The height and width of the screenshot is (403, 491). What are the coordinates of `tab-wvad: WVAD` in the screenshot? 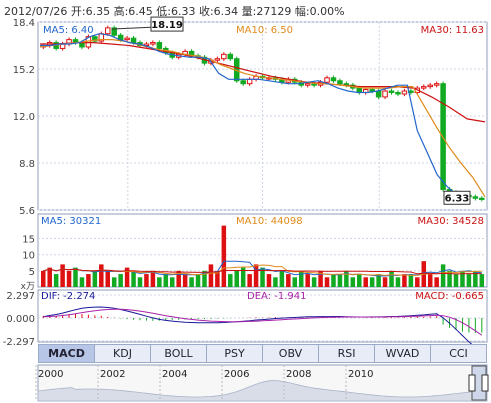 It's located at (403, 353).